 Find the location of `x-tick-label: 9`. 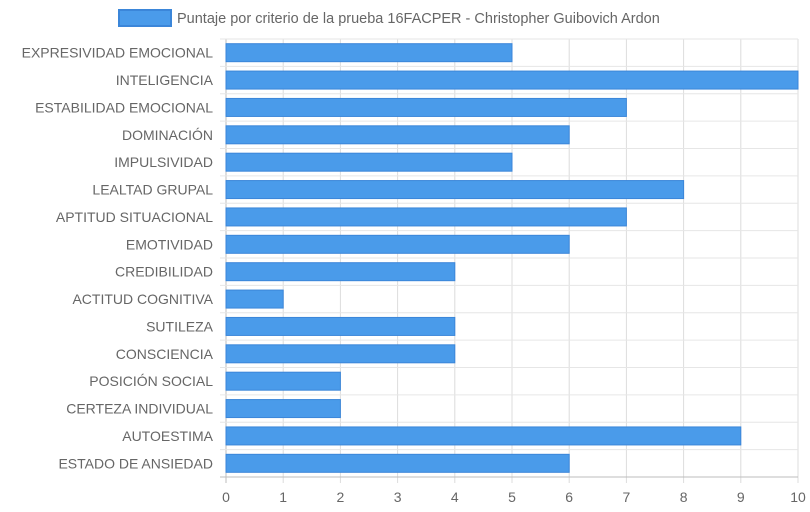

x-tick-label: 9 is located at coordinates (741, 497).